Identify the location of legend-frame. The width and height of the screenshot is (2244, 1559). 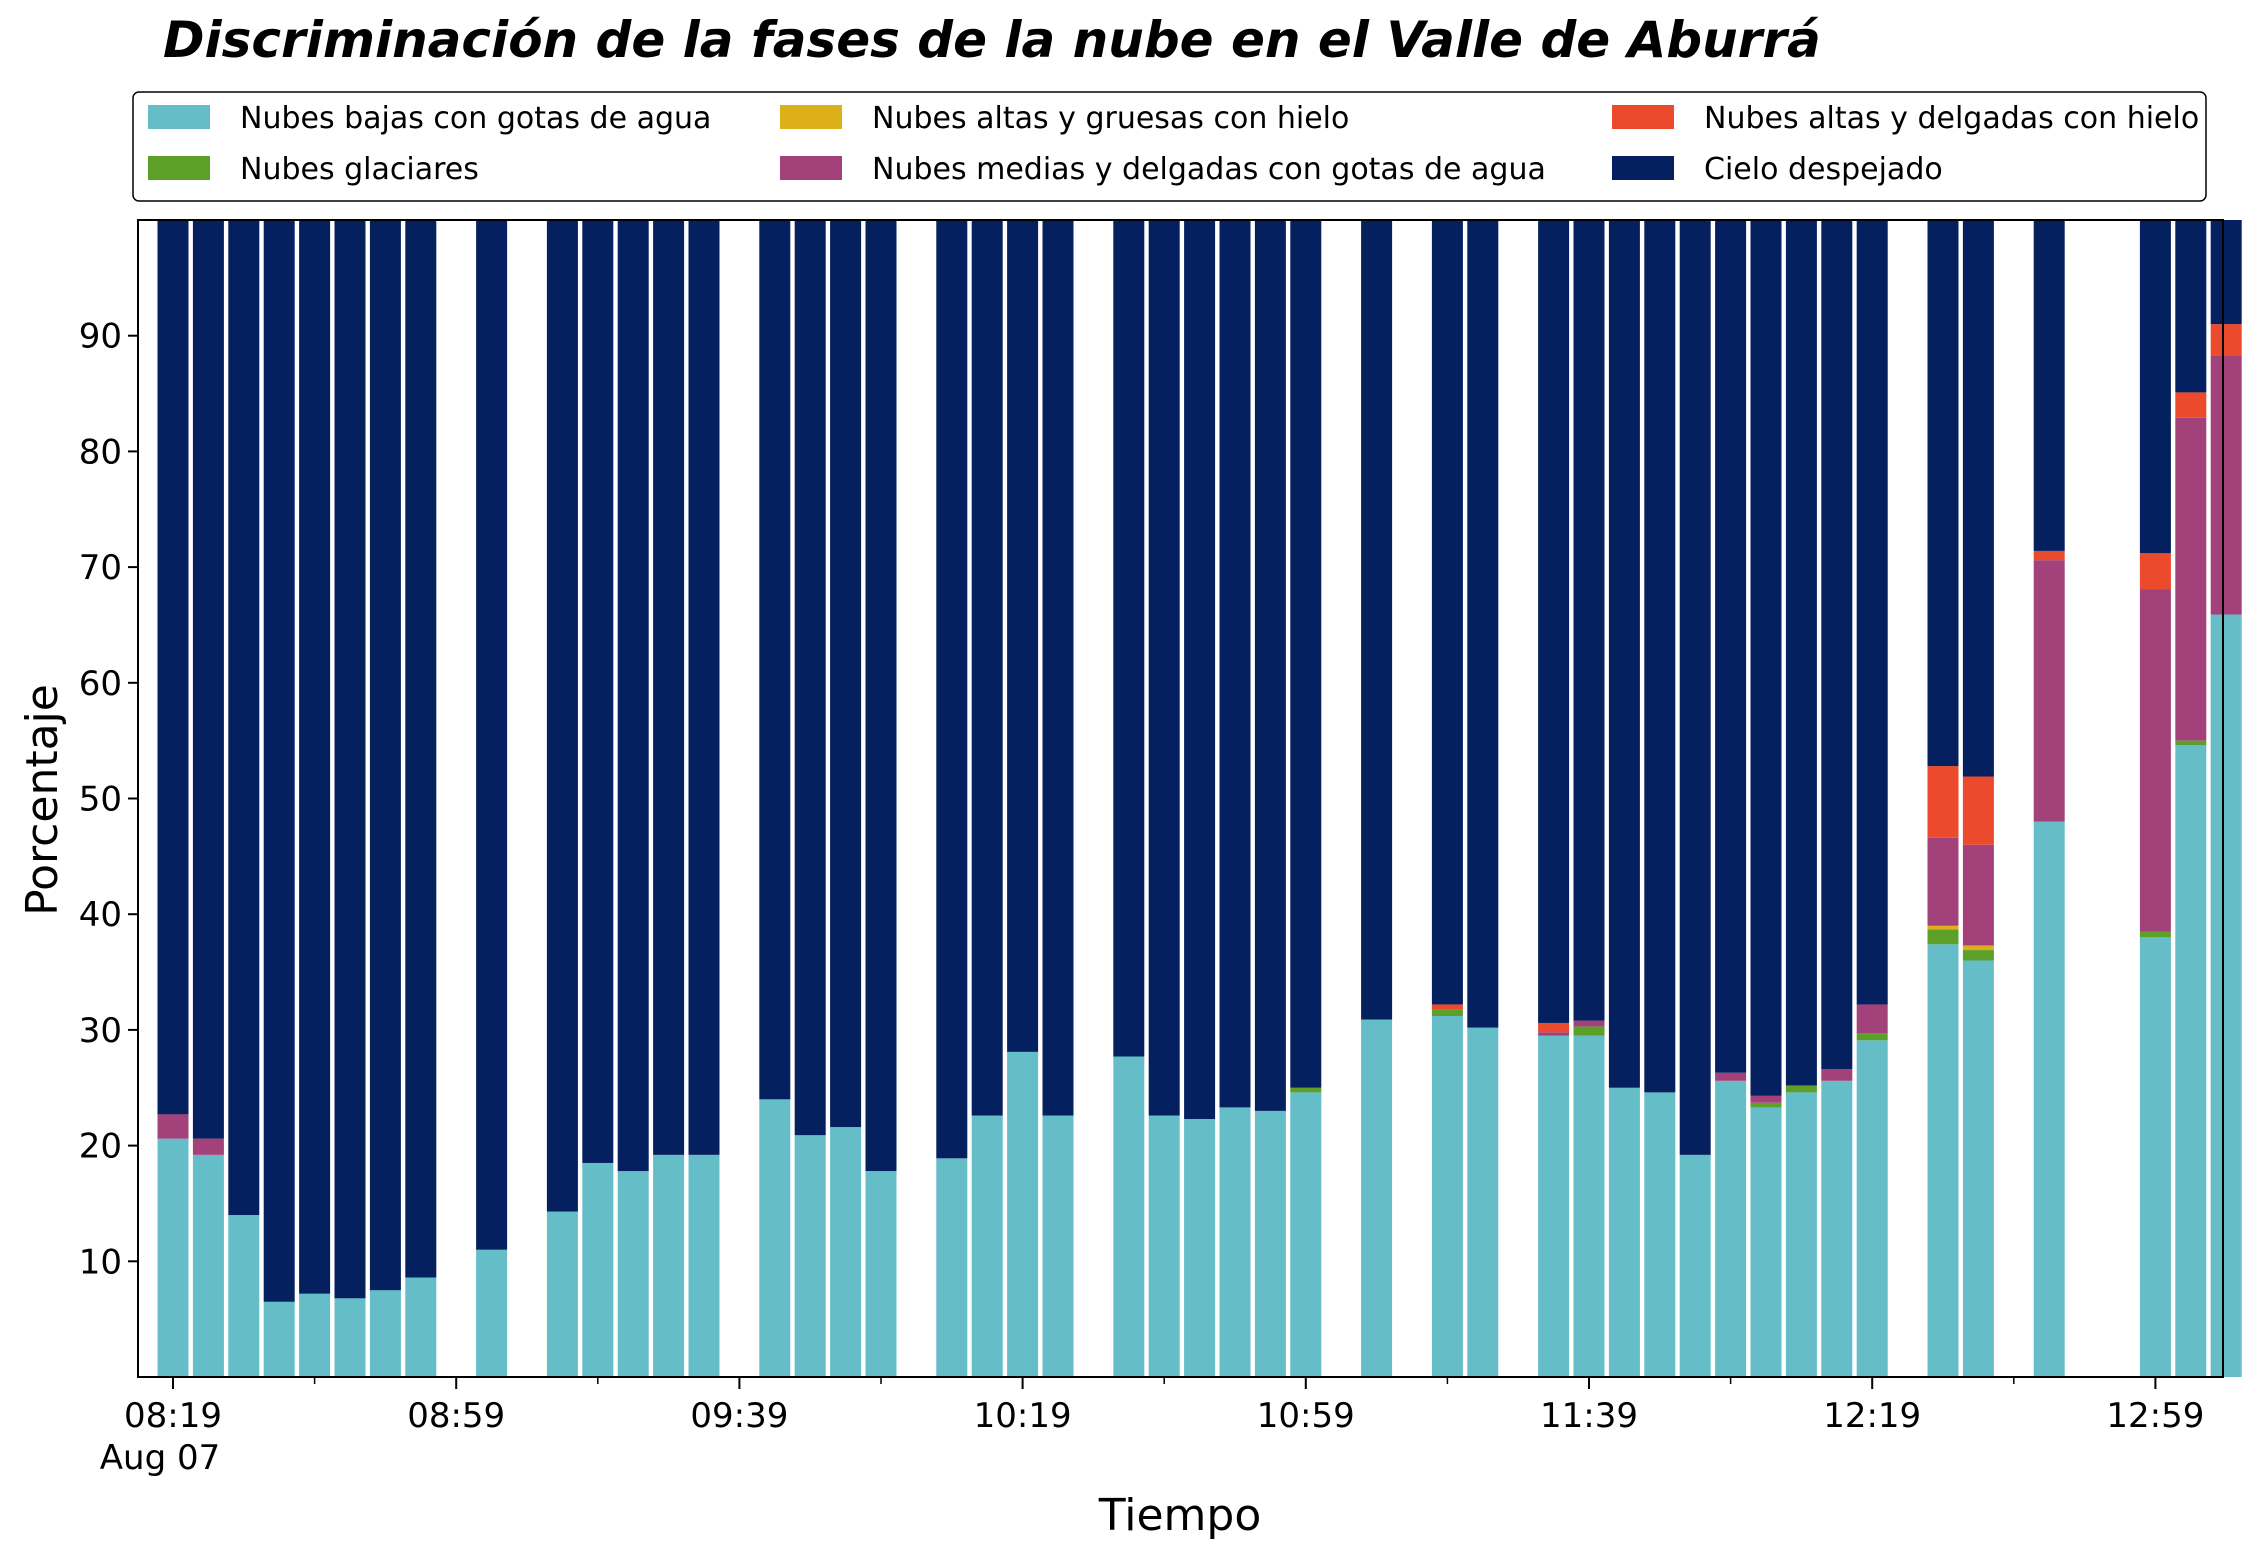
(1169, 146).